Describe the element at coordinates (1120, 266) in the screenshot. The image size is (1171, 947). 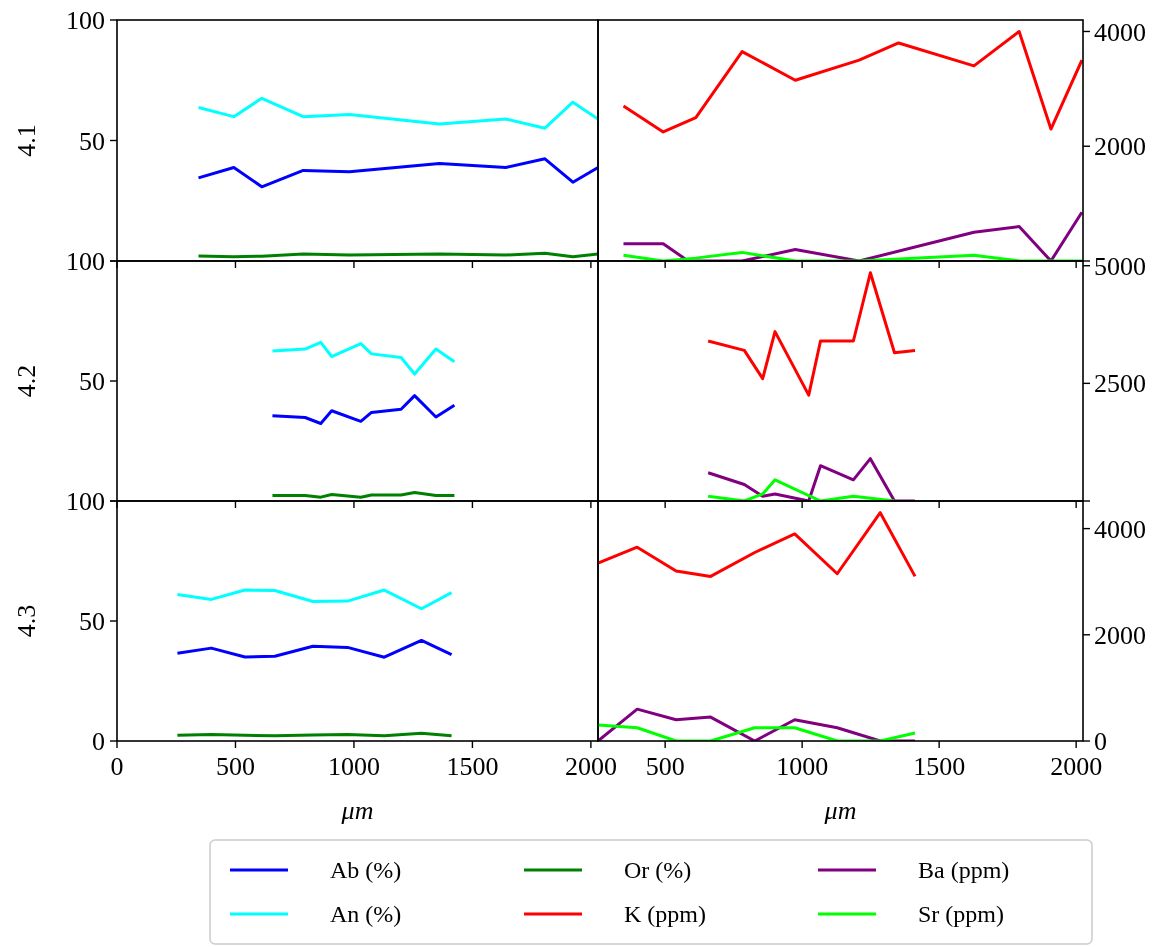
I see `y2-tick-label: 5000` at that location.